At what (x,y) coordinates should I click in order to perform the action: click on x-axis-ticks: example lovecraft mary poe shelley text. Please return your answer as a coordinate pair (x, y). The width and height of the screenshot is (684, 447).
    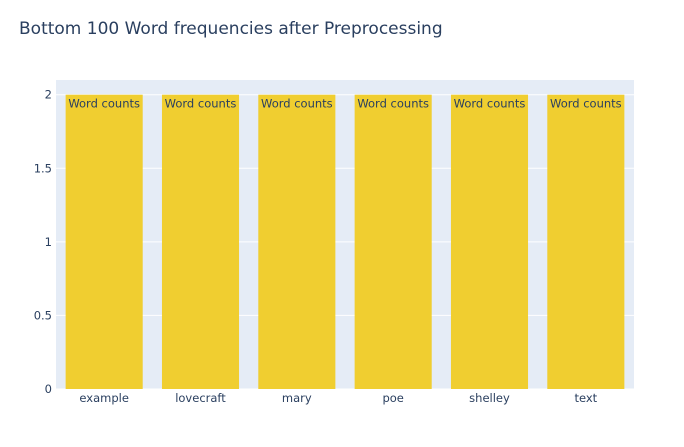
    Looking at the image, I should click on (338, 398).